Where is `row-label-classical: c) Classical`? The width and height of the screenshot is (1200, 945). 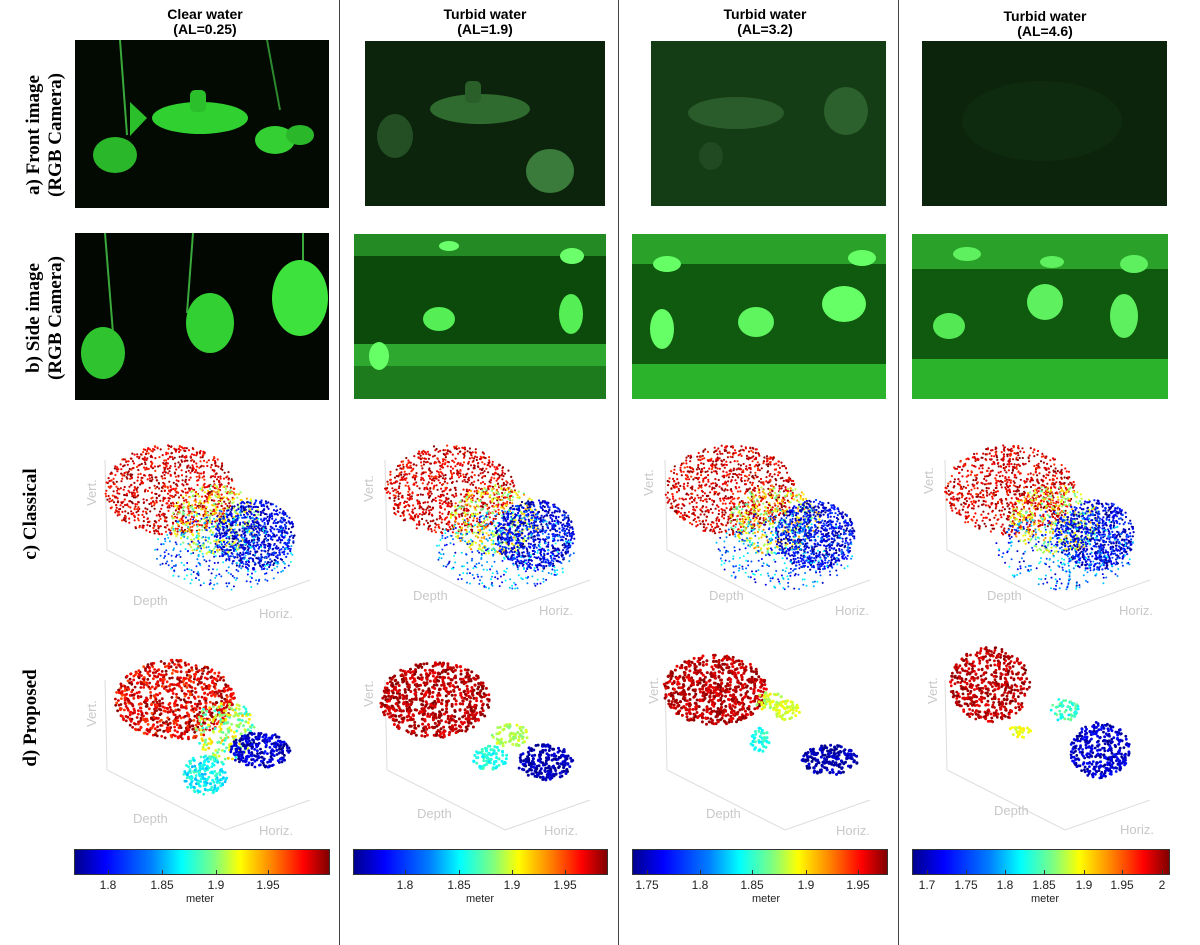
row-label-classical: c) Classical is located at coordinates (31, 514).